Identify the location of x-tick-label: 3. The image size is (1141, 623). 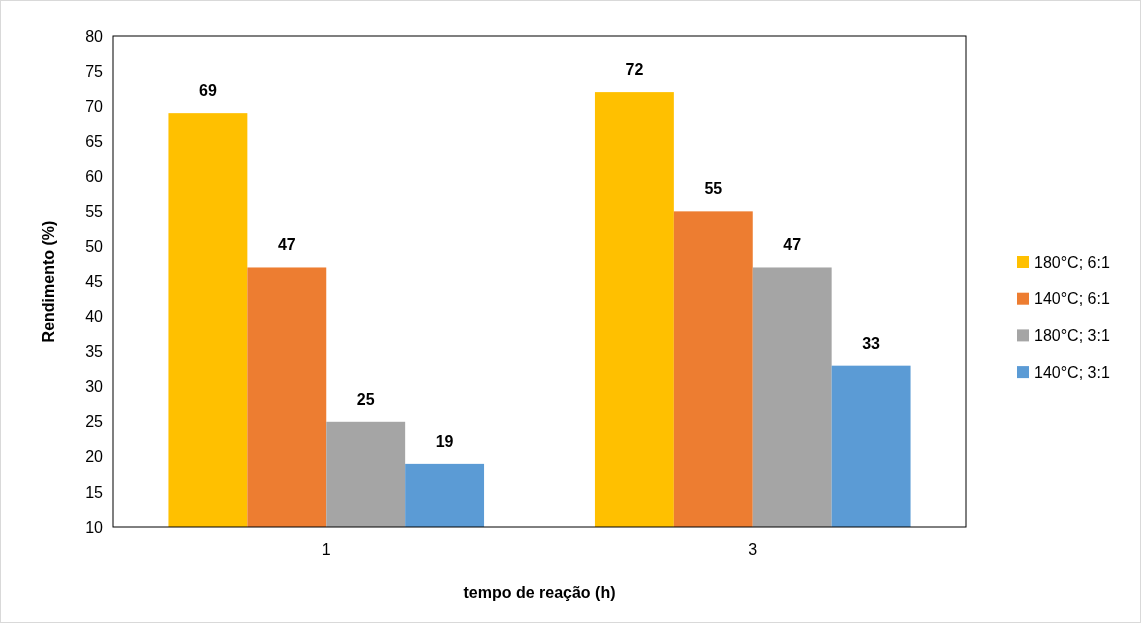
(753, 549).